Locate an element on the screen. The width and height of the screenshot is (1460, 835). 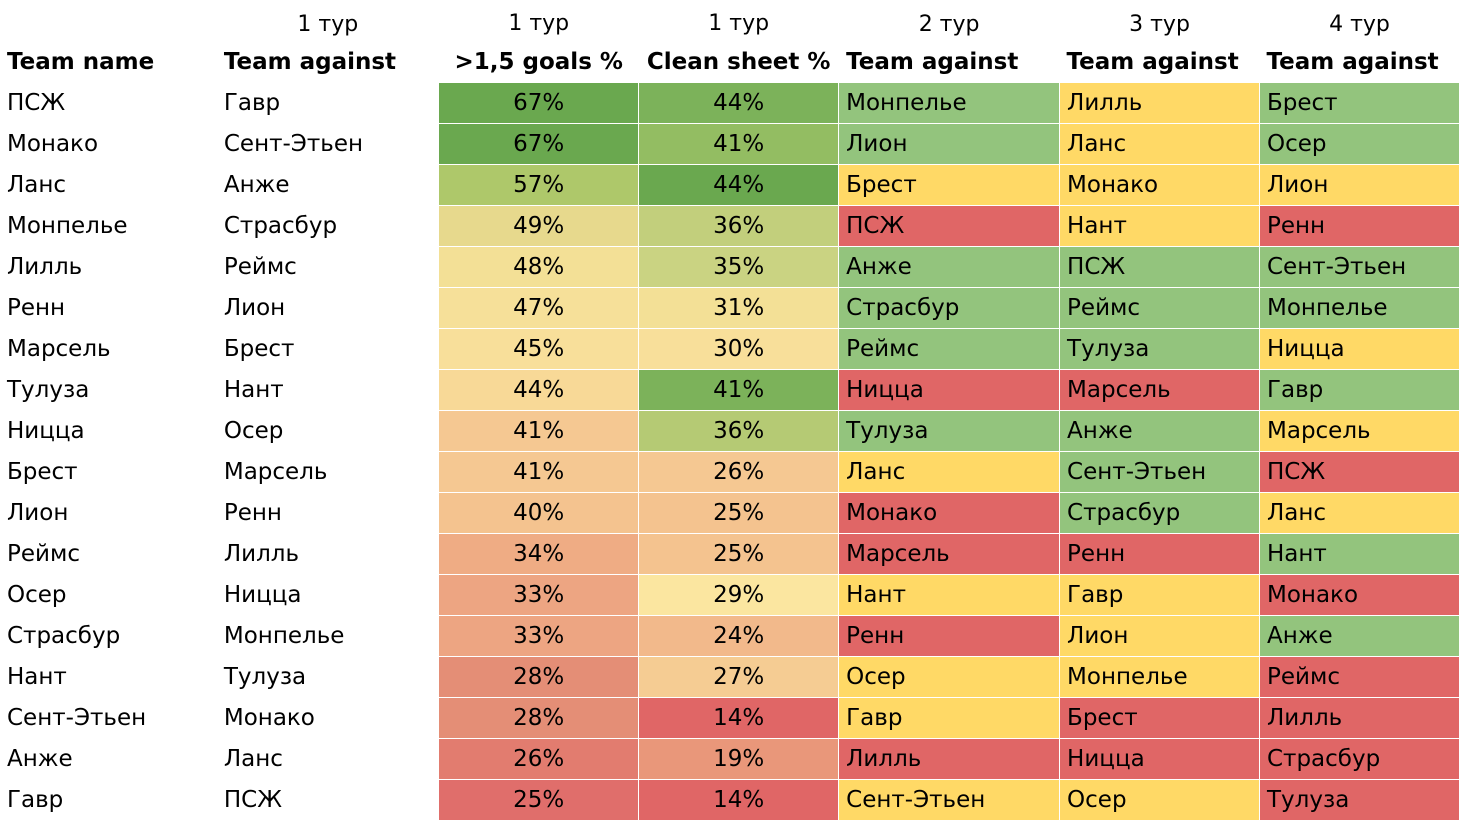
tour2-opponent-cell: Осер is located at coordinates (949, 676).